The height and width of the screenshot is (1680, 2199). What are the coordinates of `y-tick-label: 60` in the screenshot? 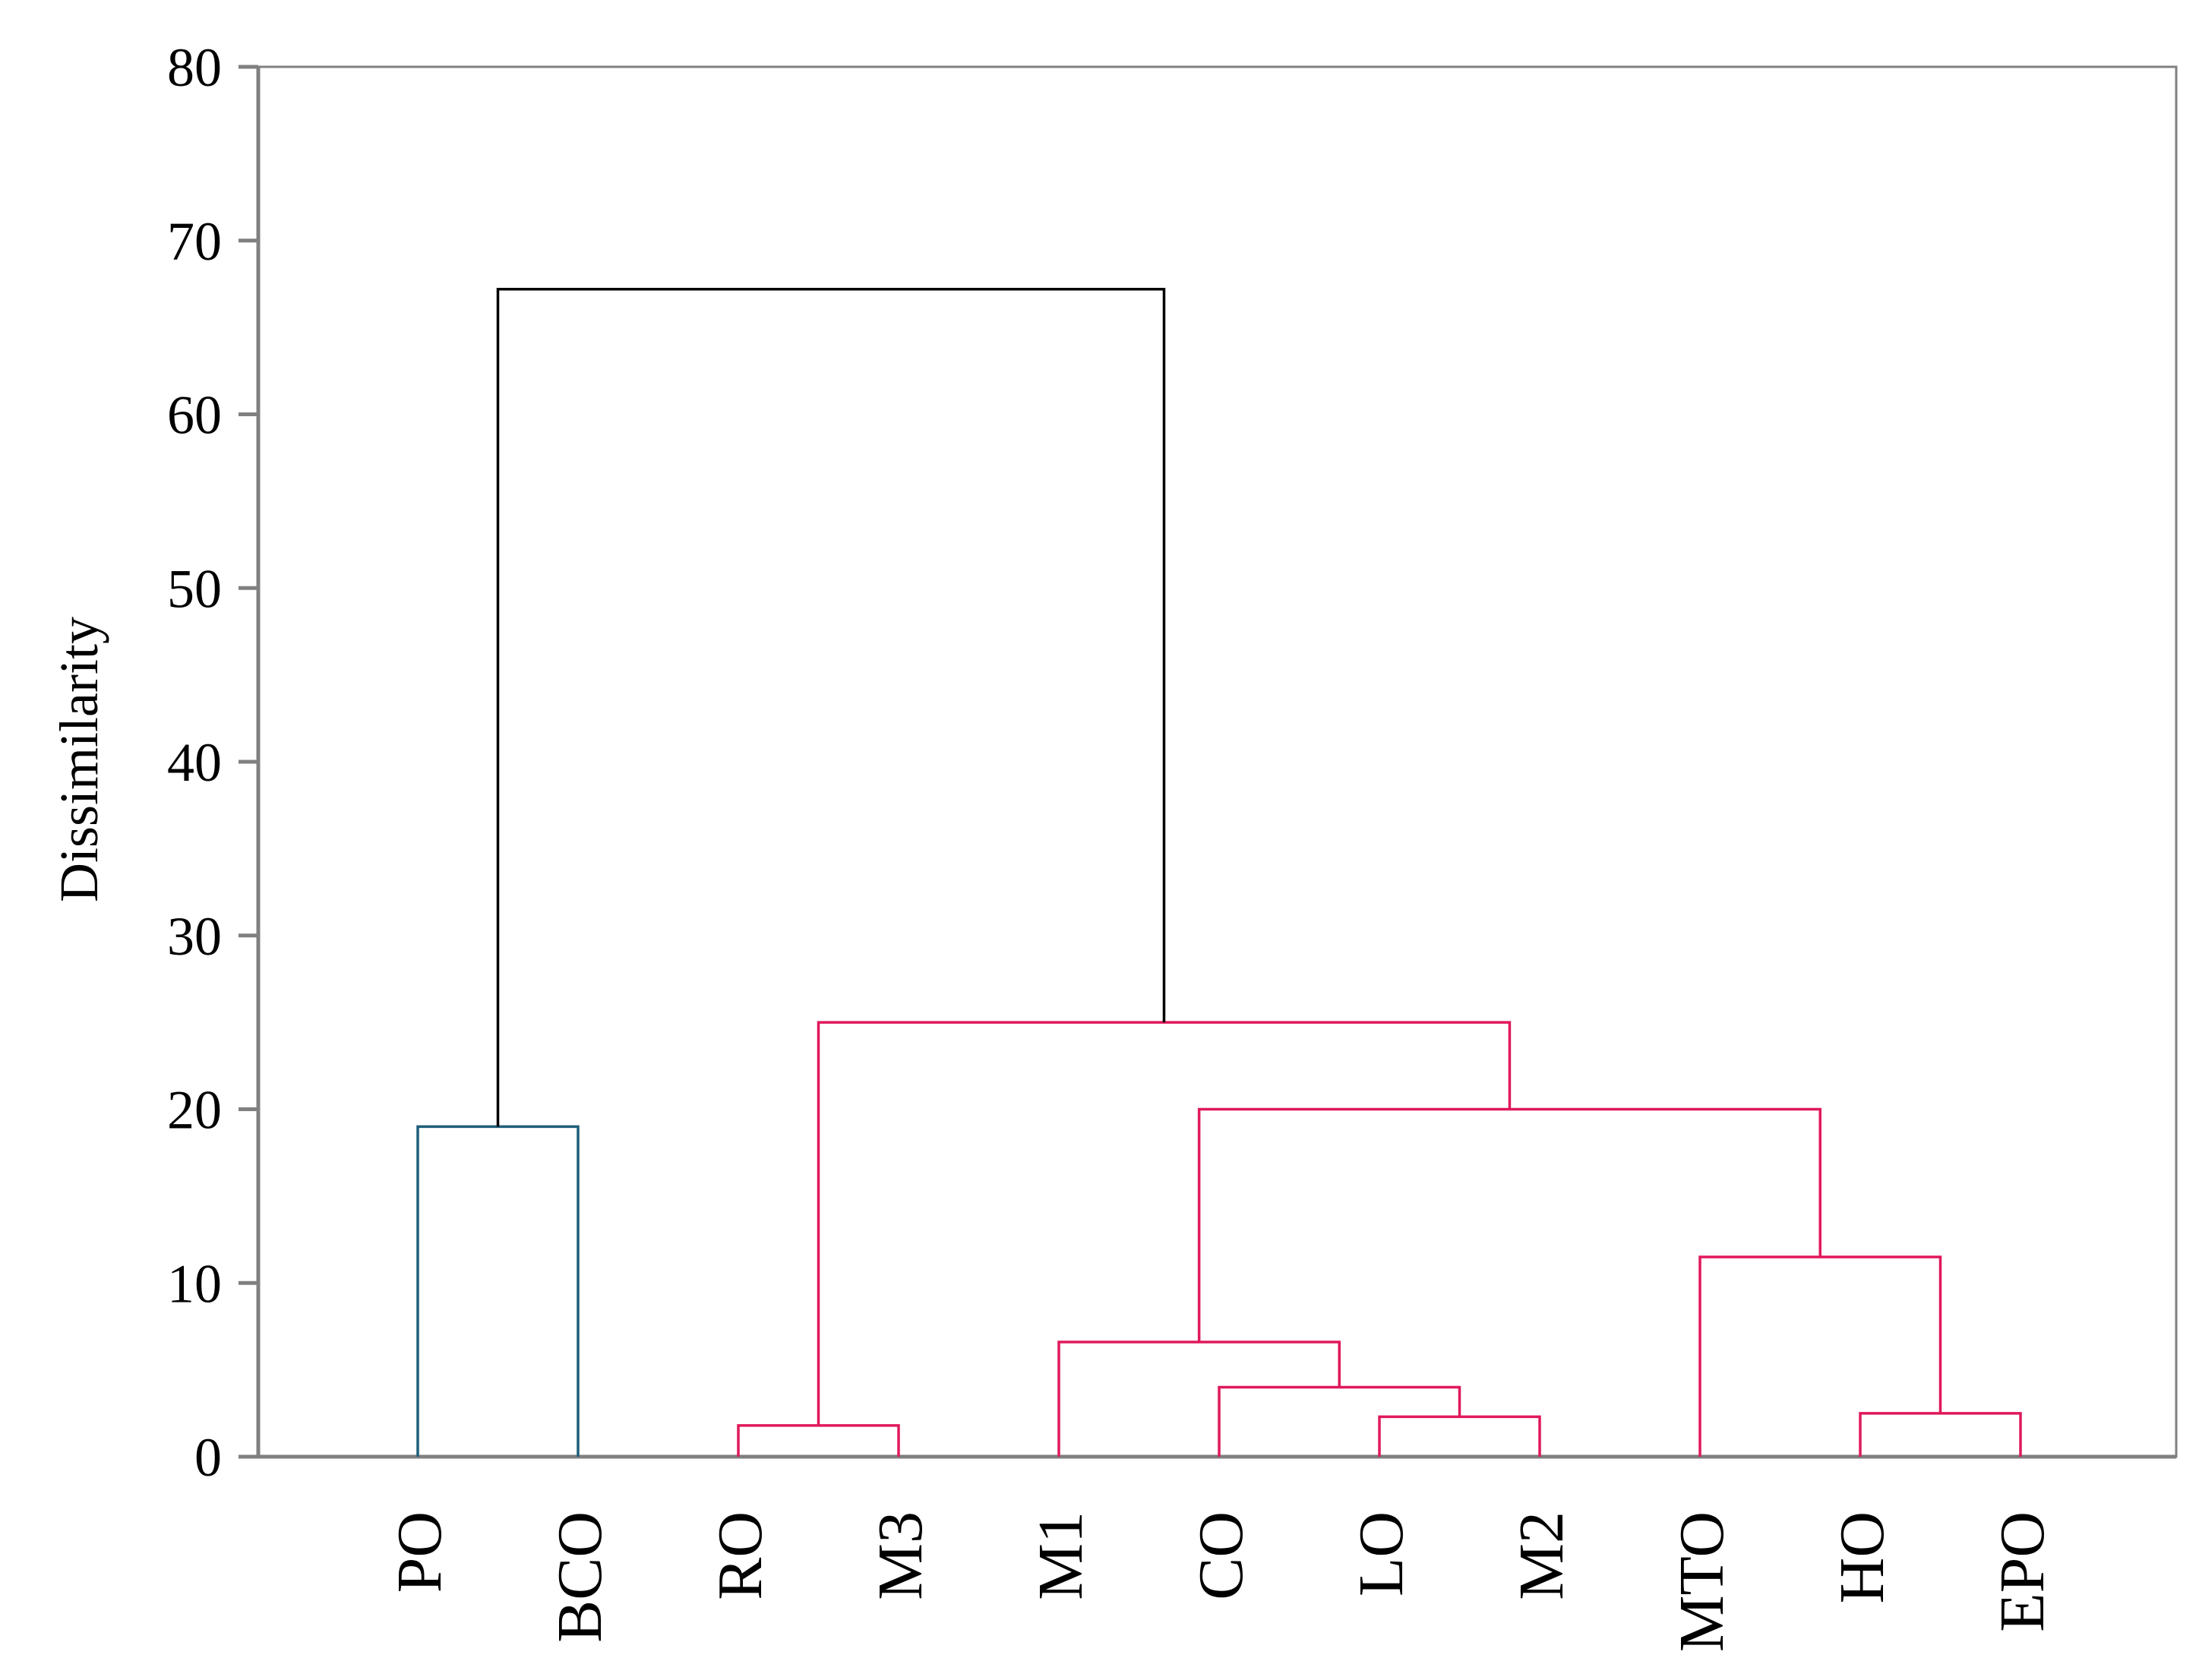 It's located at (194, 416).